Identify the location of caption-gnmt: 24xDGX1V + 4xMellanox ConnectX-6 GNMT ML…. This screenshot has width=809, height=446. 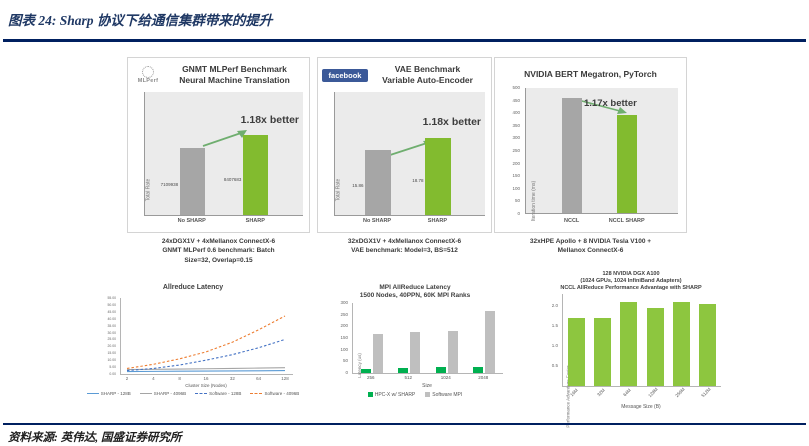
(218, 251).